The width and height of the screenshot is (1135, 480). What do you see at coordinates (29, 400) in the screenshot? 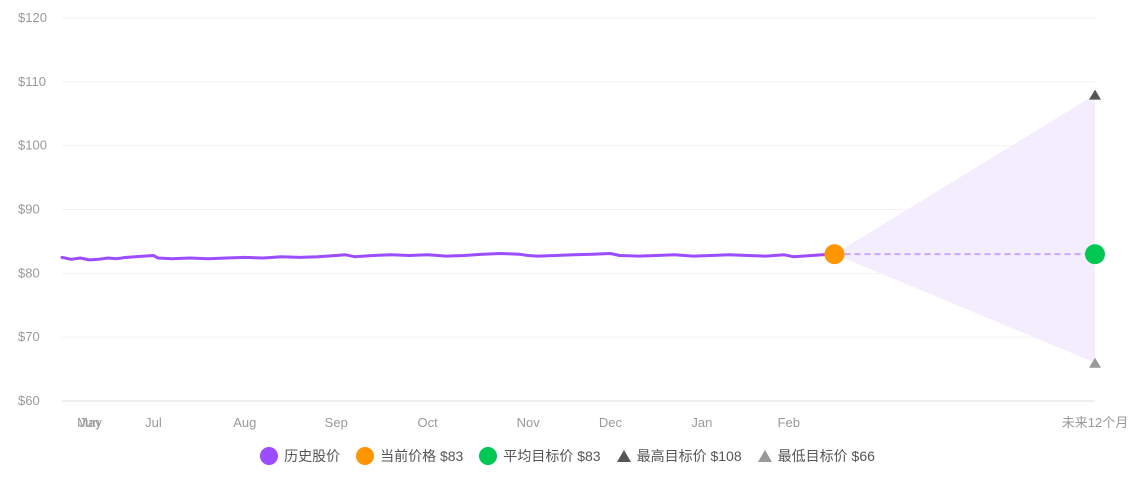
I see `y-tick-label: $60` at bounding box center [29, 400].